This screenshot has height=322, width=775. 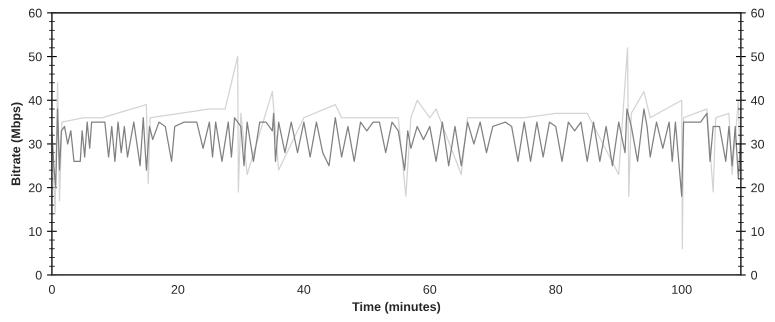 I want to click on y2-tick-label: 30, so click(x=757, y=144).